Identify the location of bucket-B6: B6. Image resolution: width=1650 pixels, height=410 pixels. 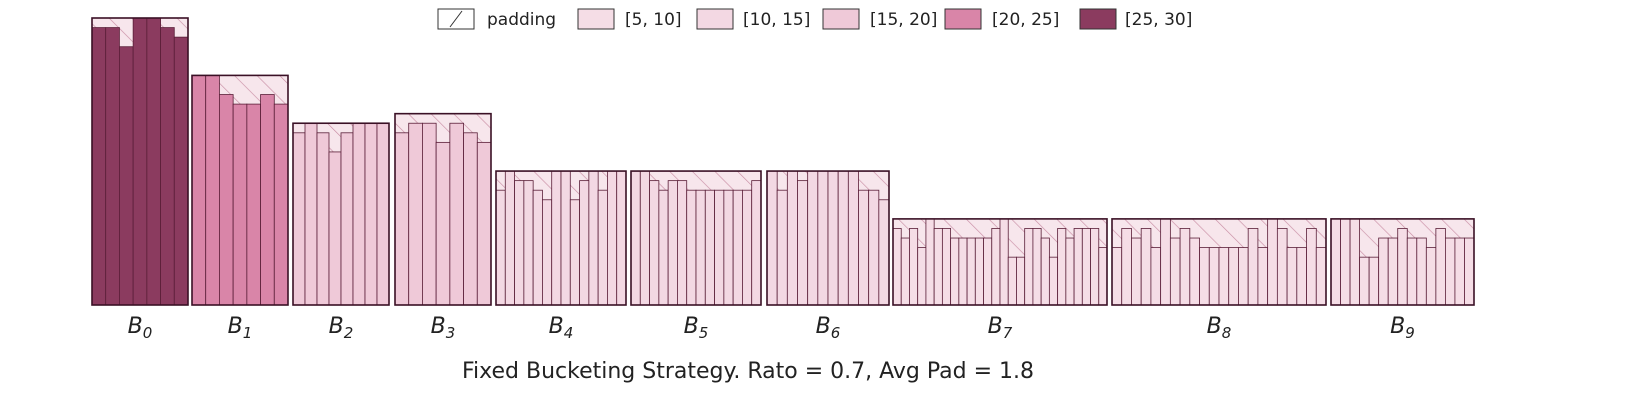
(828, 256).